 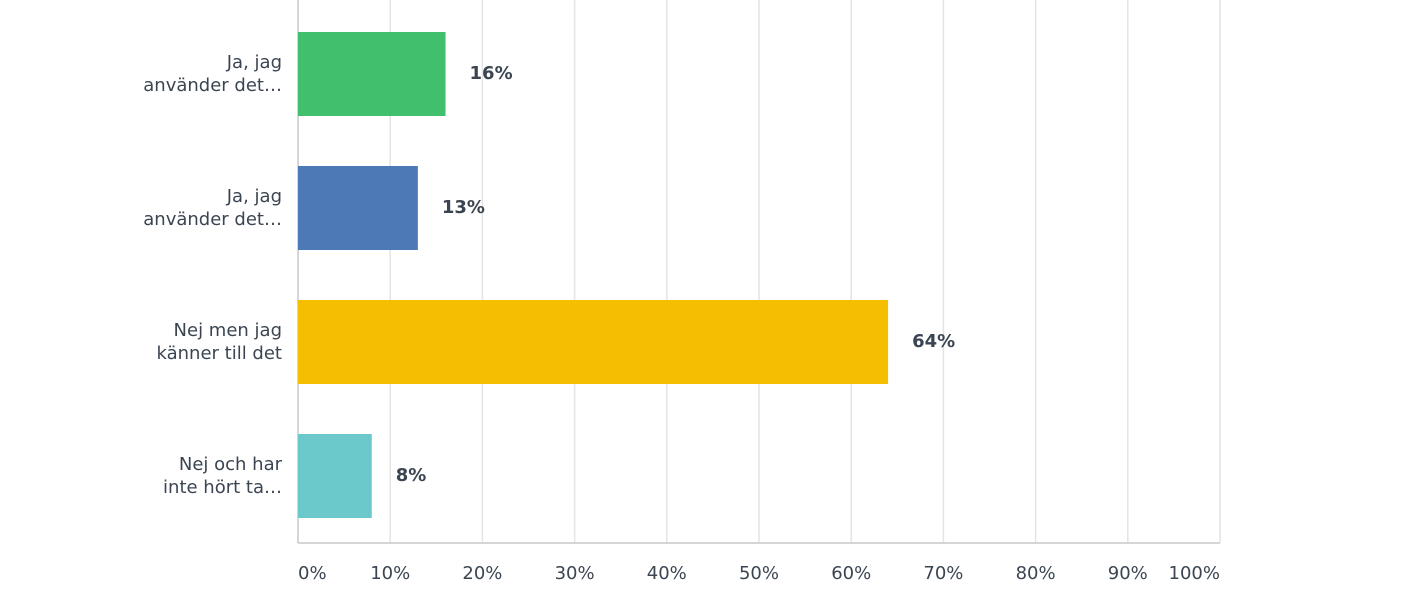 I want to click on x-tick-label: 100%, so click(x=1194, y=573).